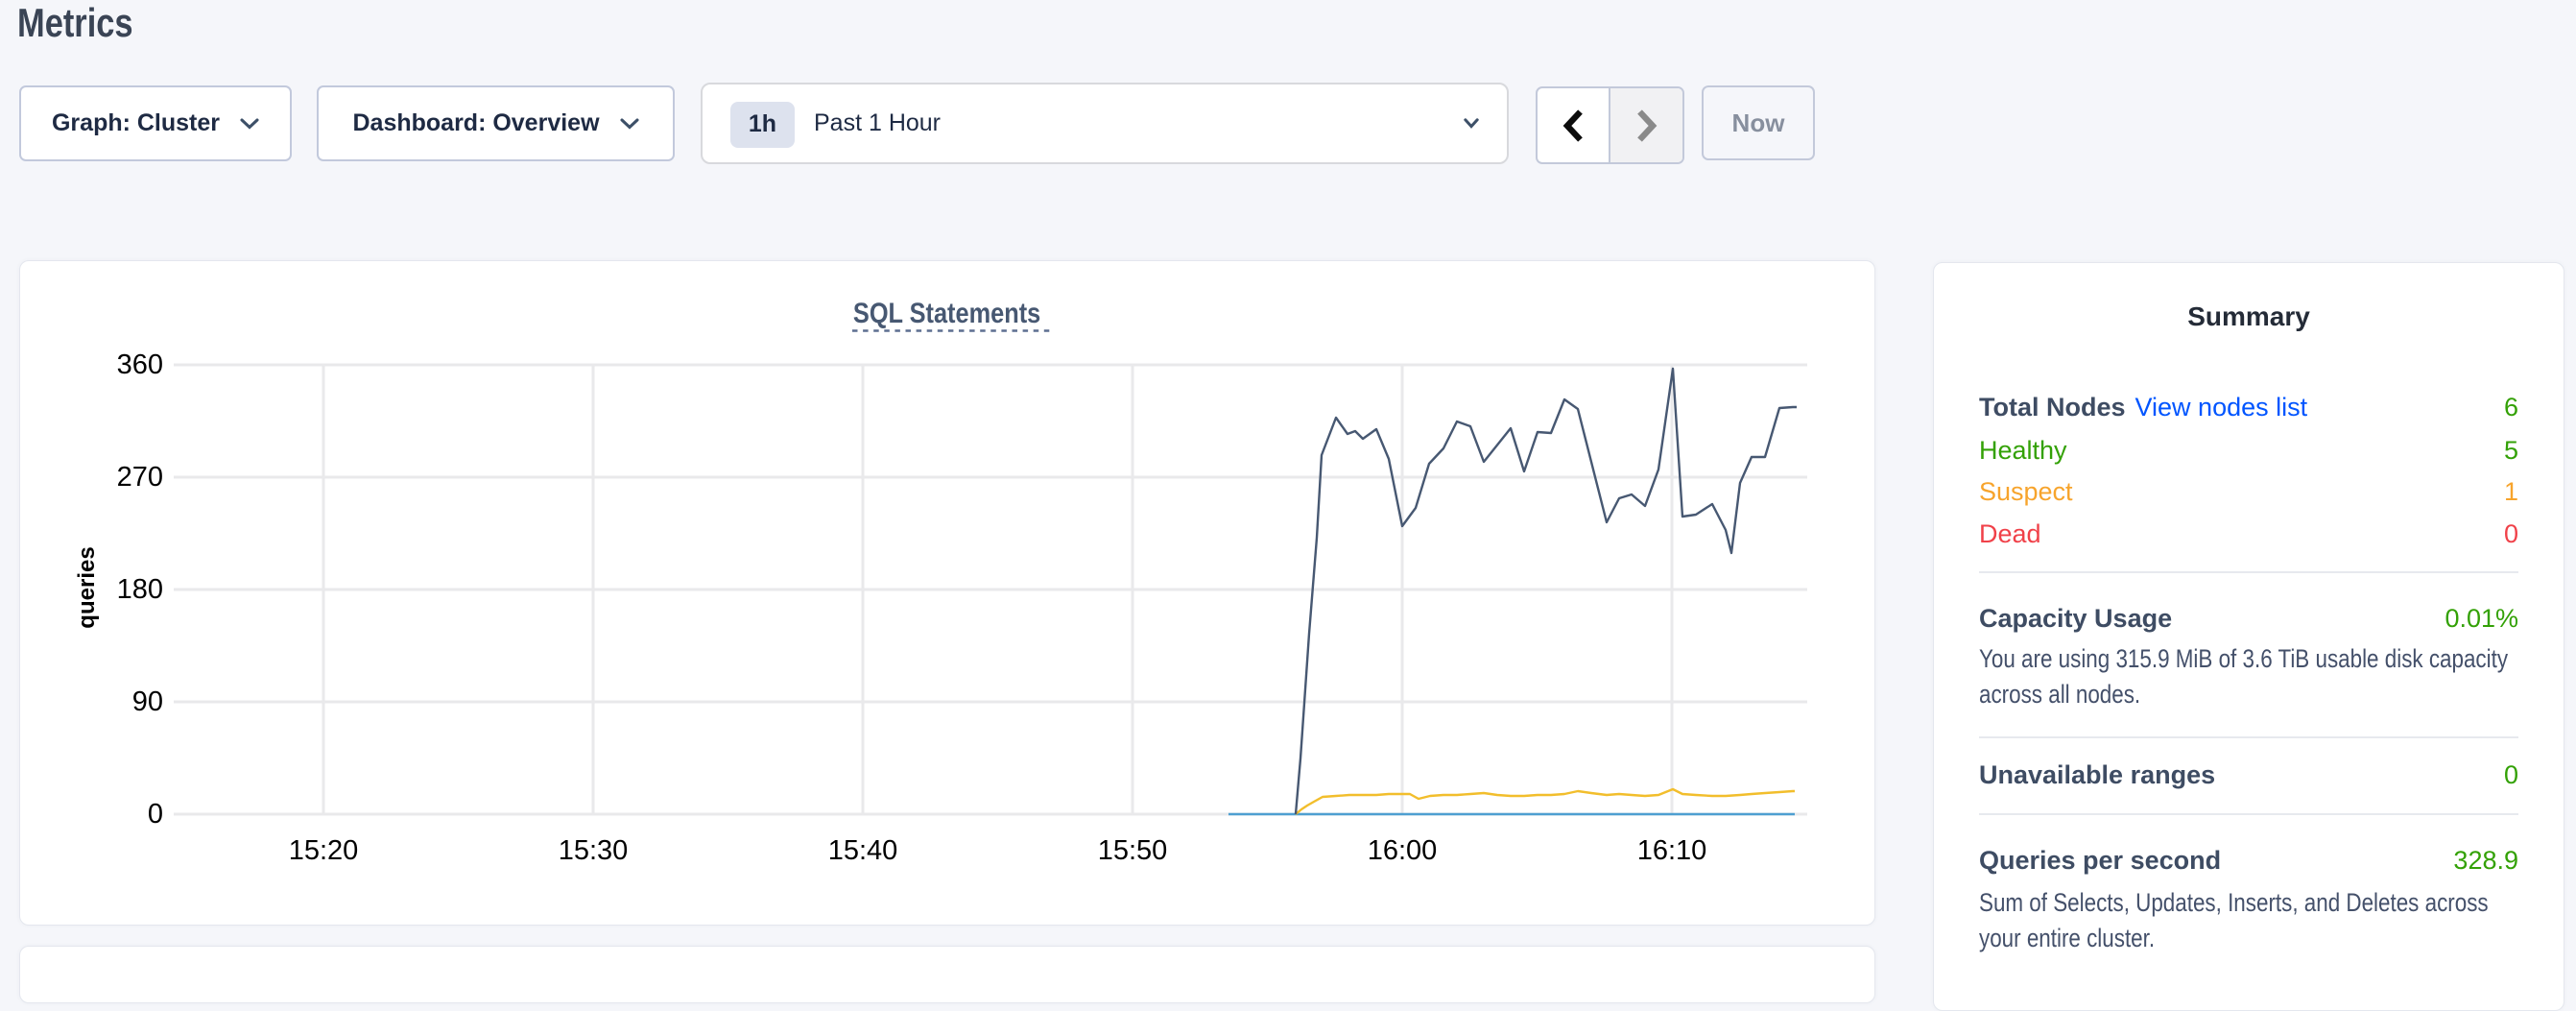  I want to click on svg-text: 15:20, so click(324, 850).